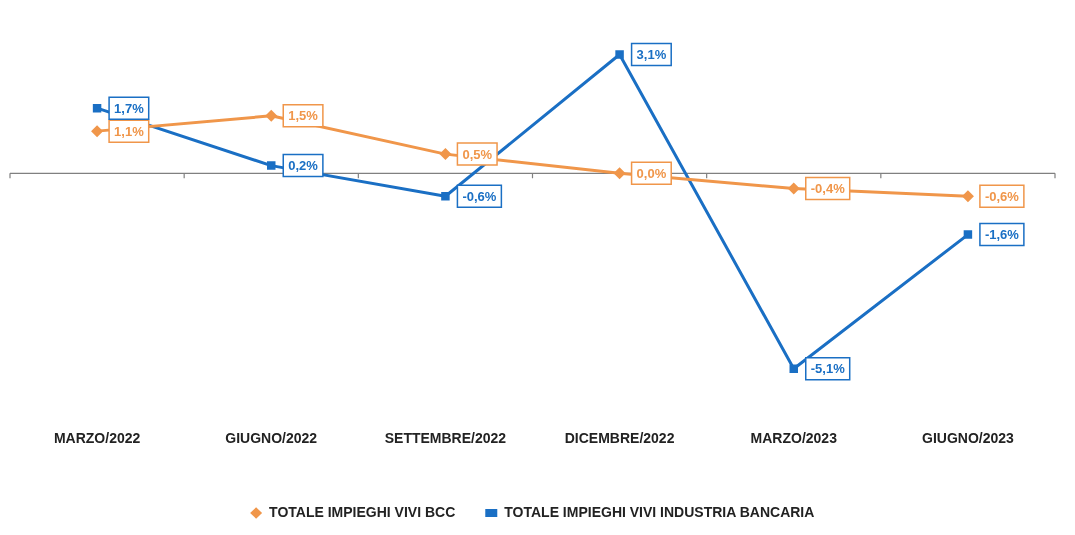  Describe the element at coordinates (828, 189) in the screenshot. I see `data-label: -0,4%` at that location.